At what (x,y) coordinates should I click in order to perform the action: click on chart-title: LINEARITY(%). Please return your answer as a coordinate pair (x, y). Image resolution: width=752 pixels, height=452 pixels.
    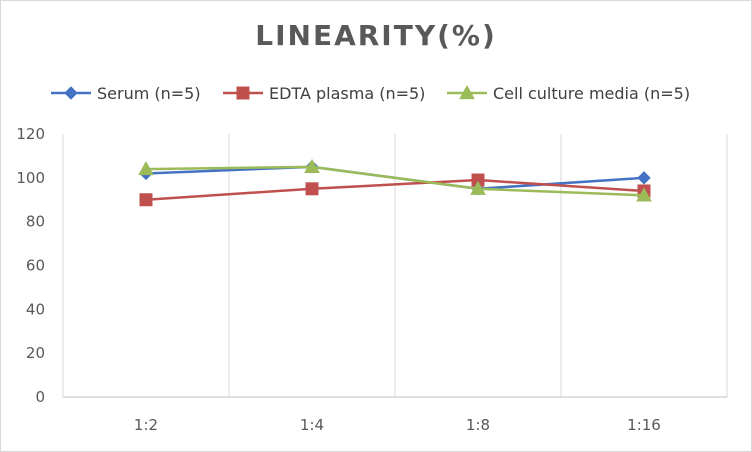
    Looking at the image, I should click on (376, 35).